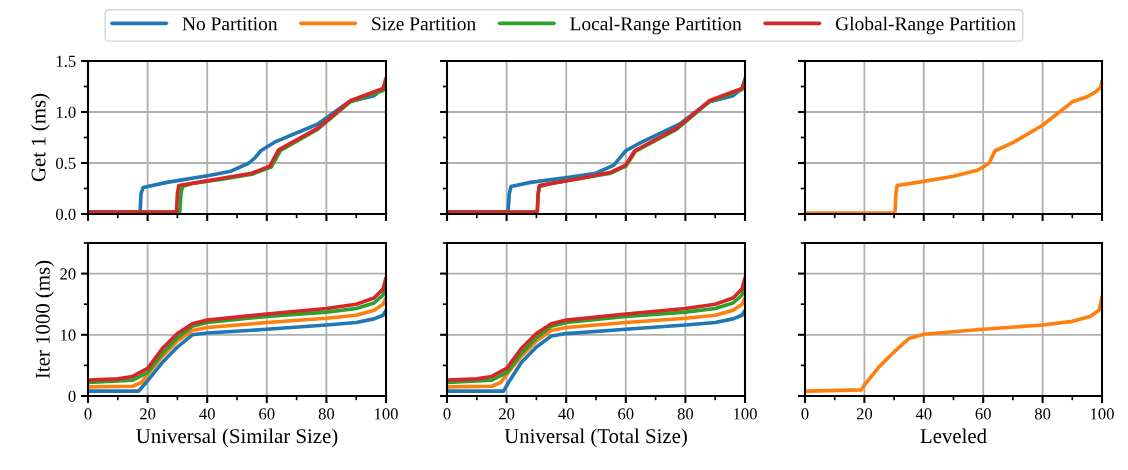 The image size is (1128, 470). I want to click on legend-label: Global-Range Partition, so click(925, 25).